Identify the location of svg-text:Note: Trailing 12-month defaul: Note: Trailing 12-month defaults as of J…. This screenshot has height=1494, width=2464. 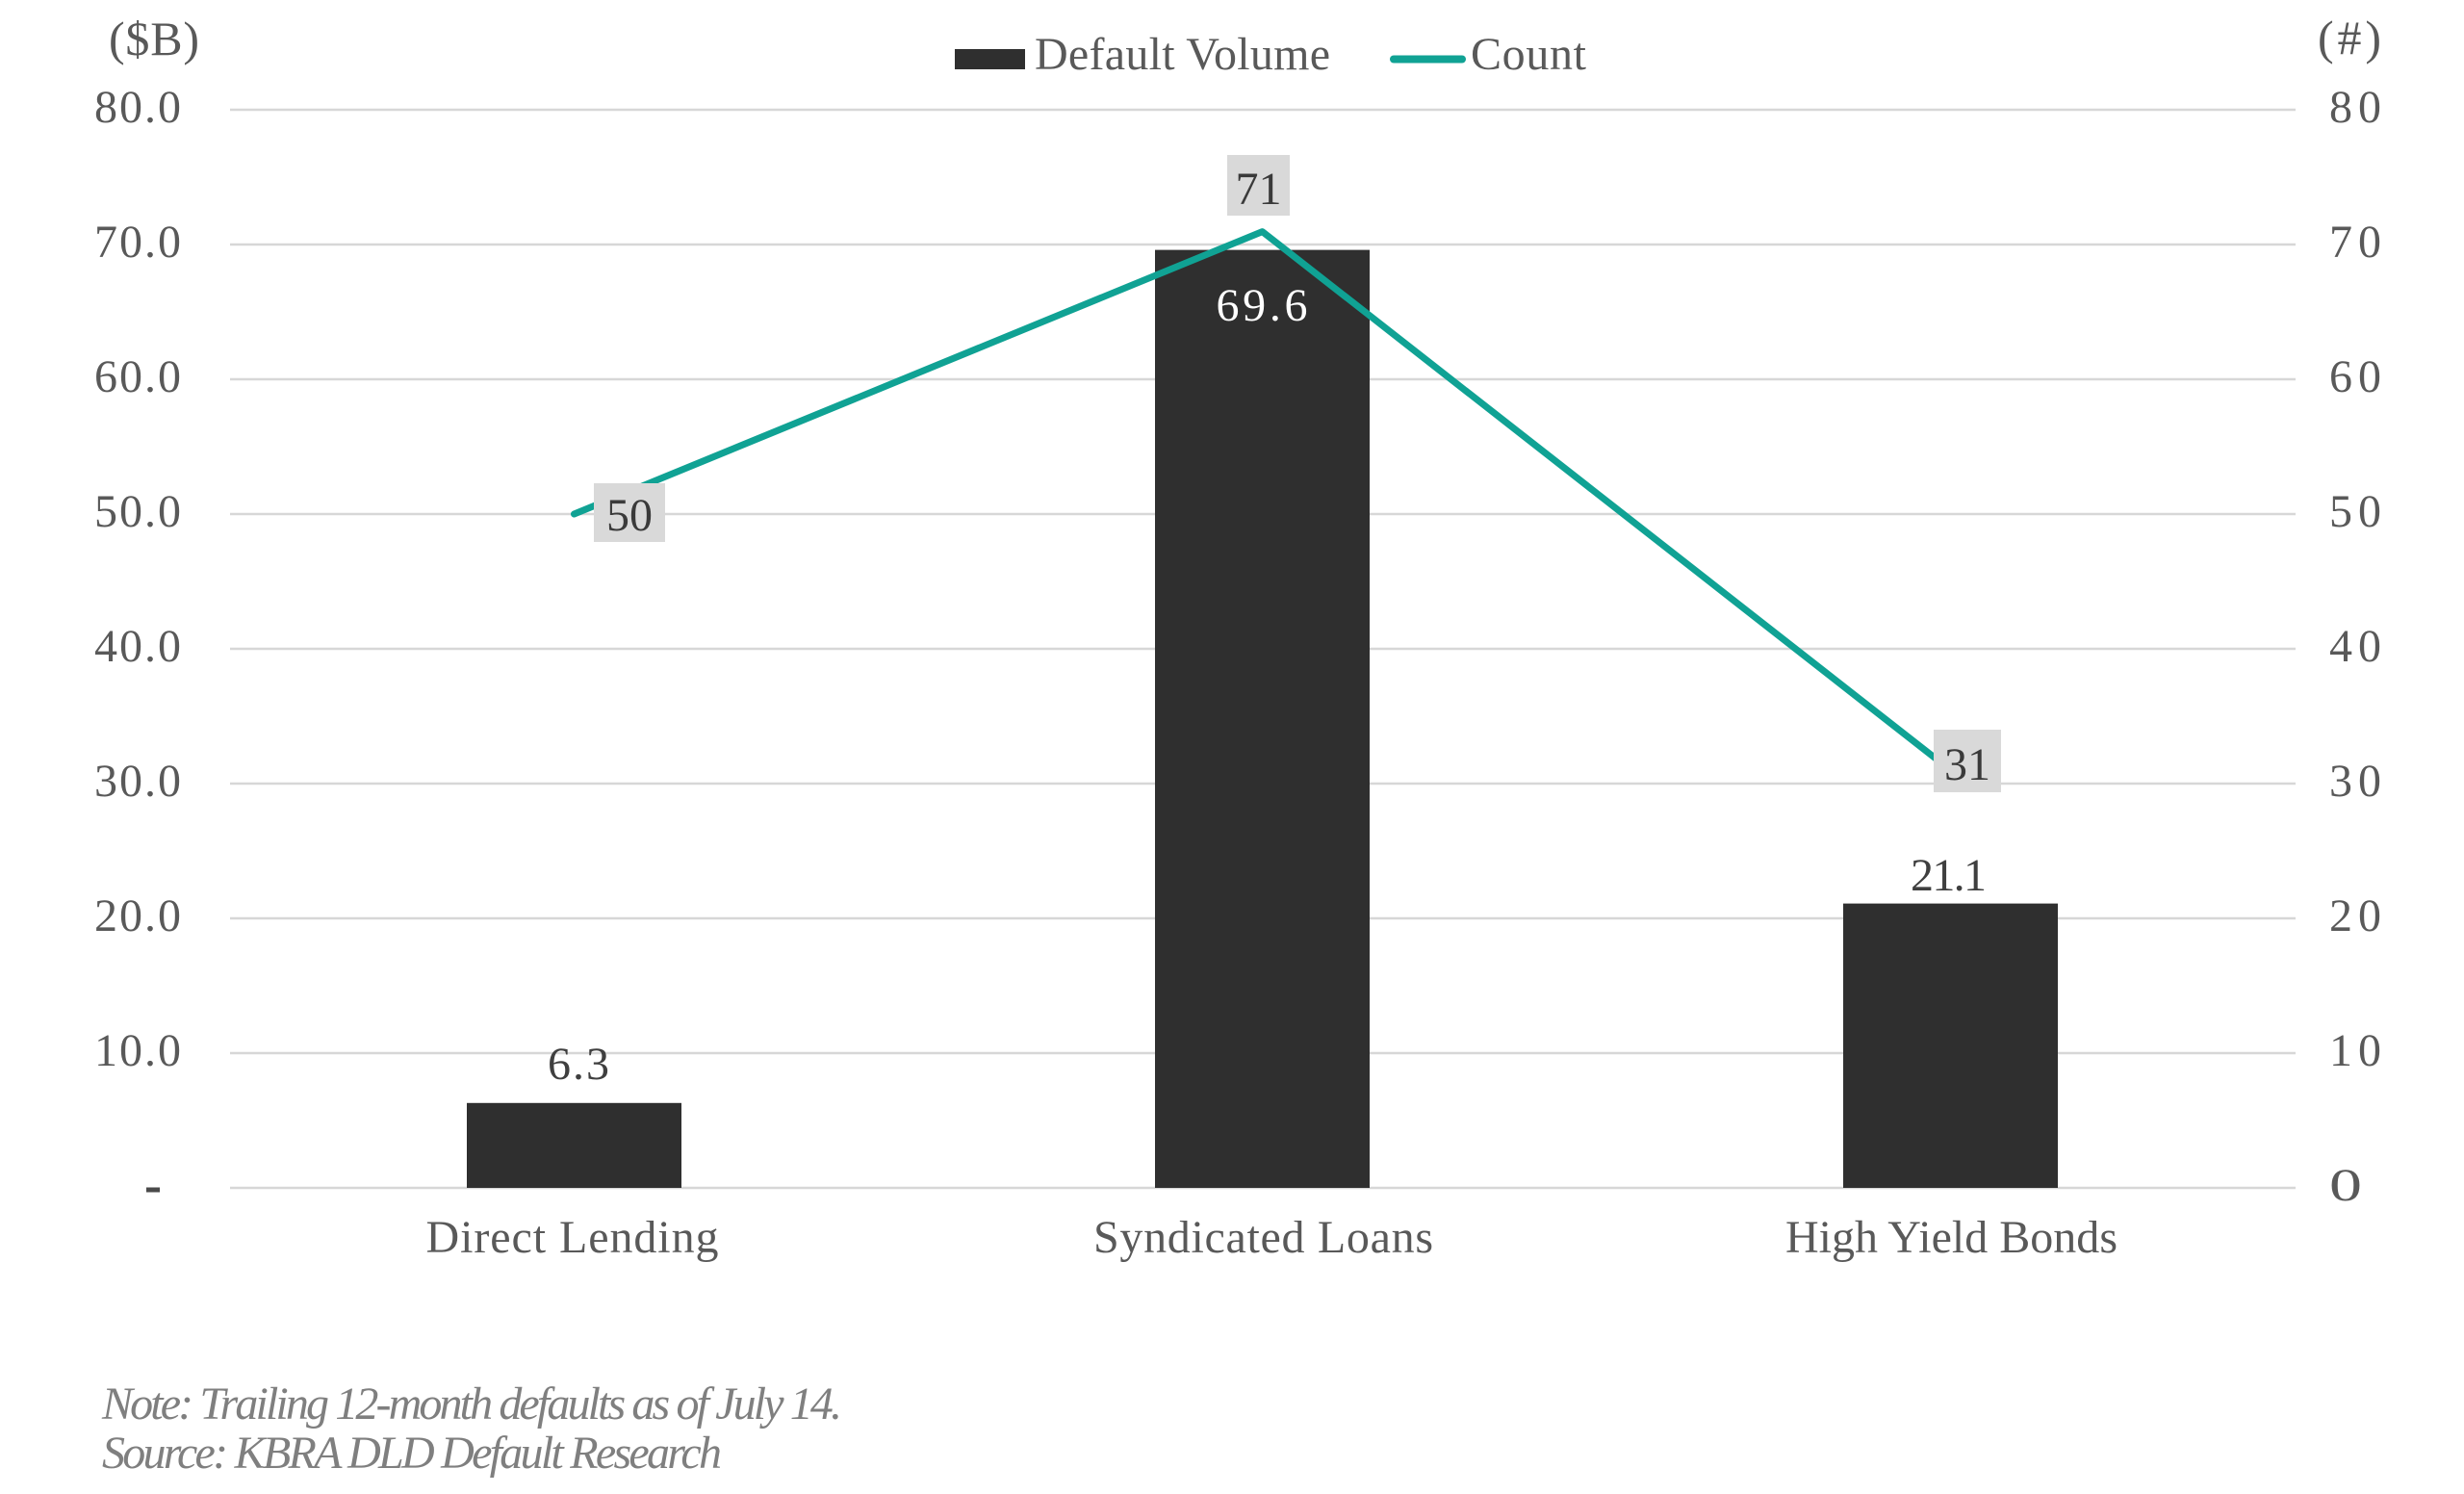
(471, 1404).